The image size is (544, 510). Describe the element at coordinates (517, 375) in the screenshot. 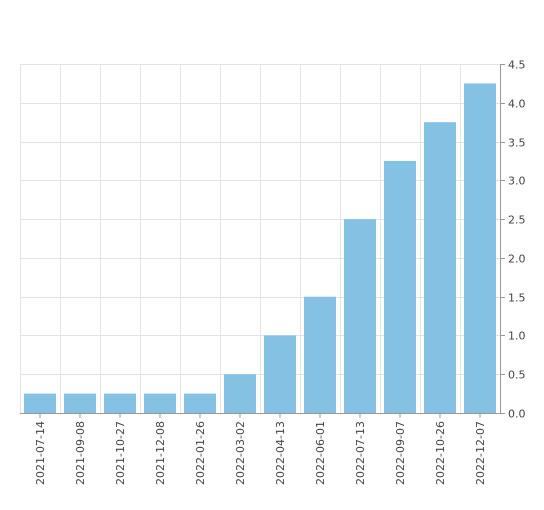

I see `y-tick-label: 0.5` at that location.